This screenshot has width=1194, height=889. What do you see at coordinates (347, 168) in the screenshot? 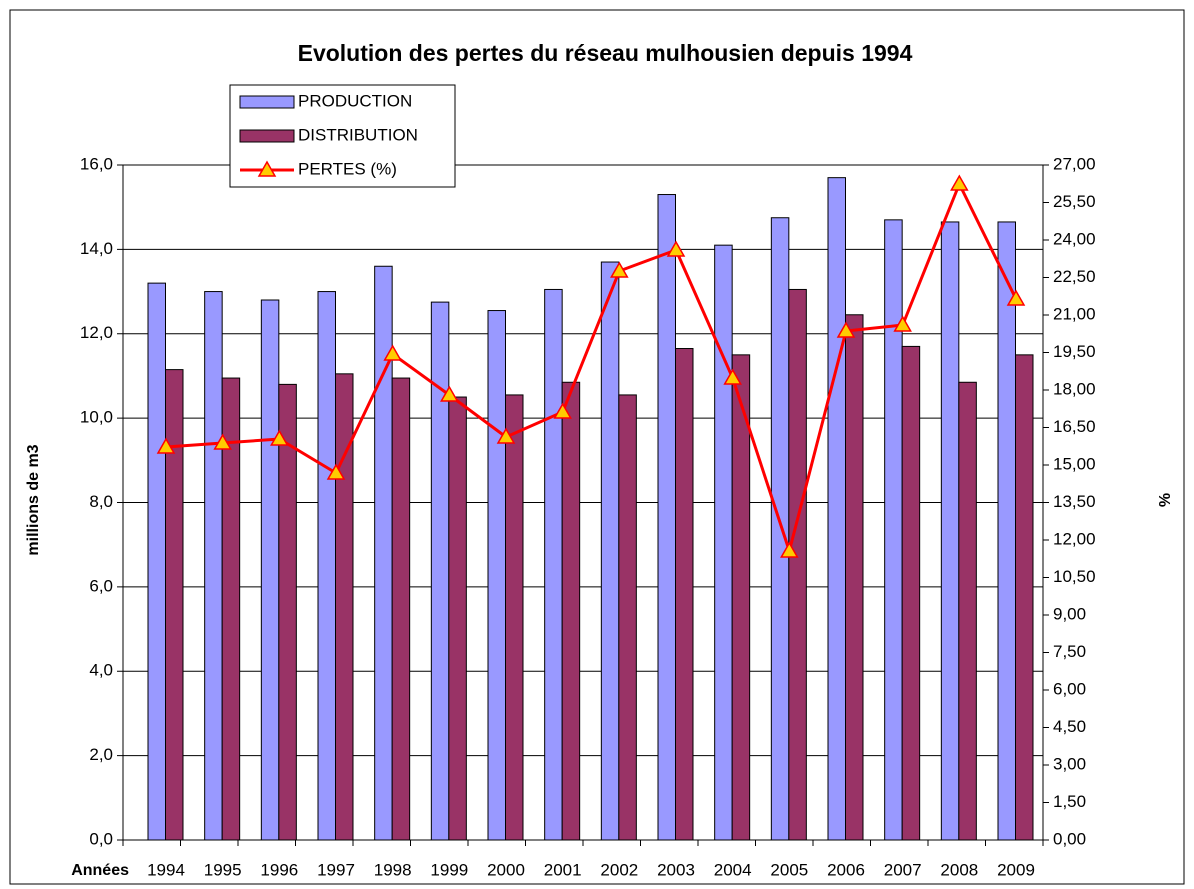
I see `legend-label: PERTES (%)` at bounding box center [347, 168].